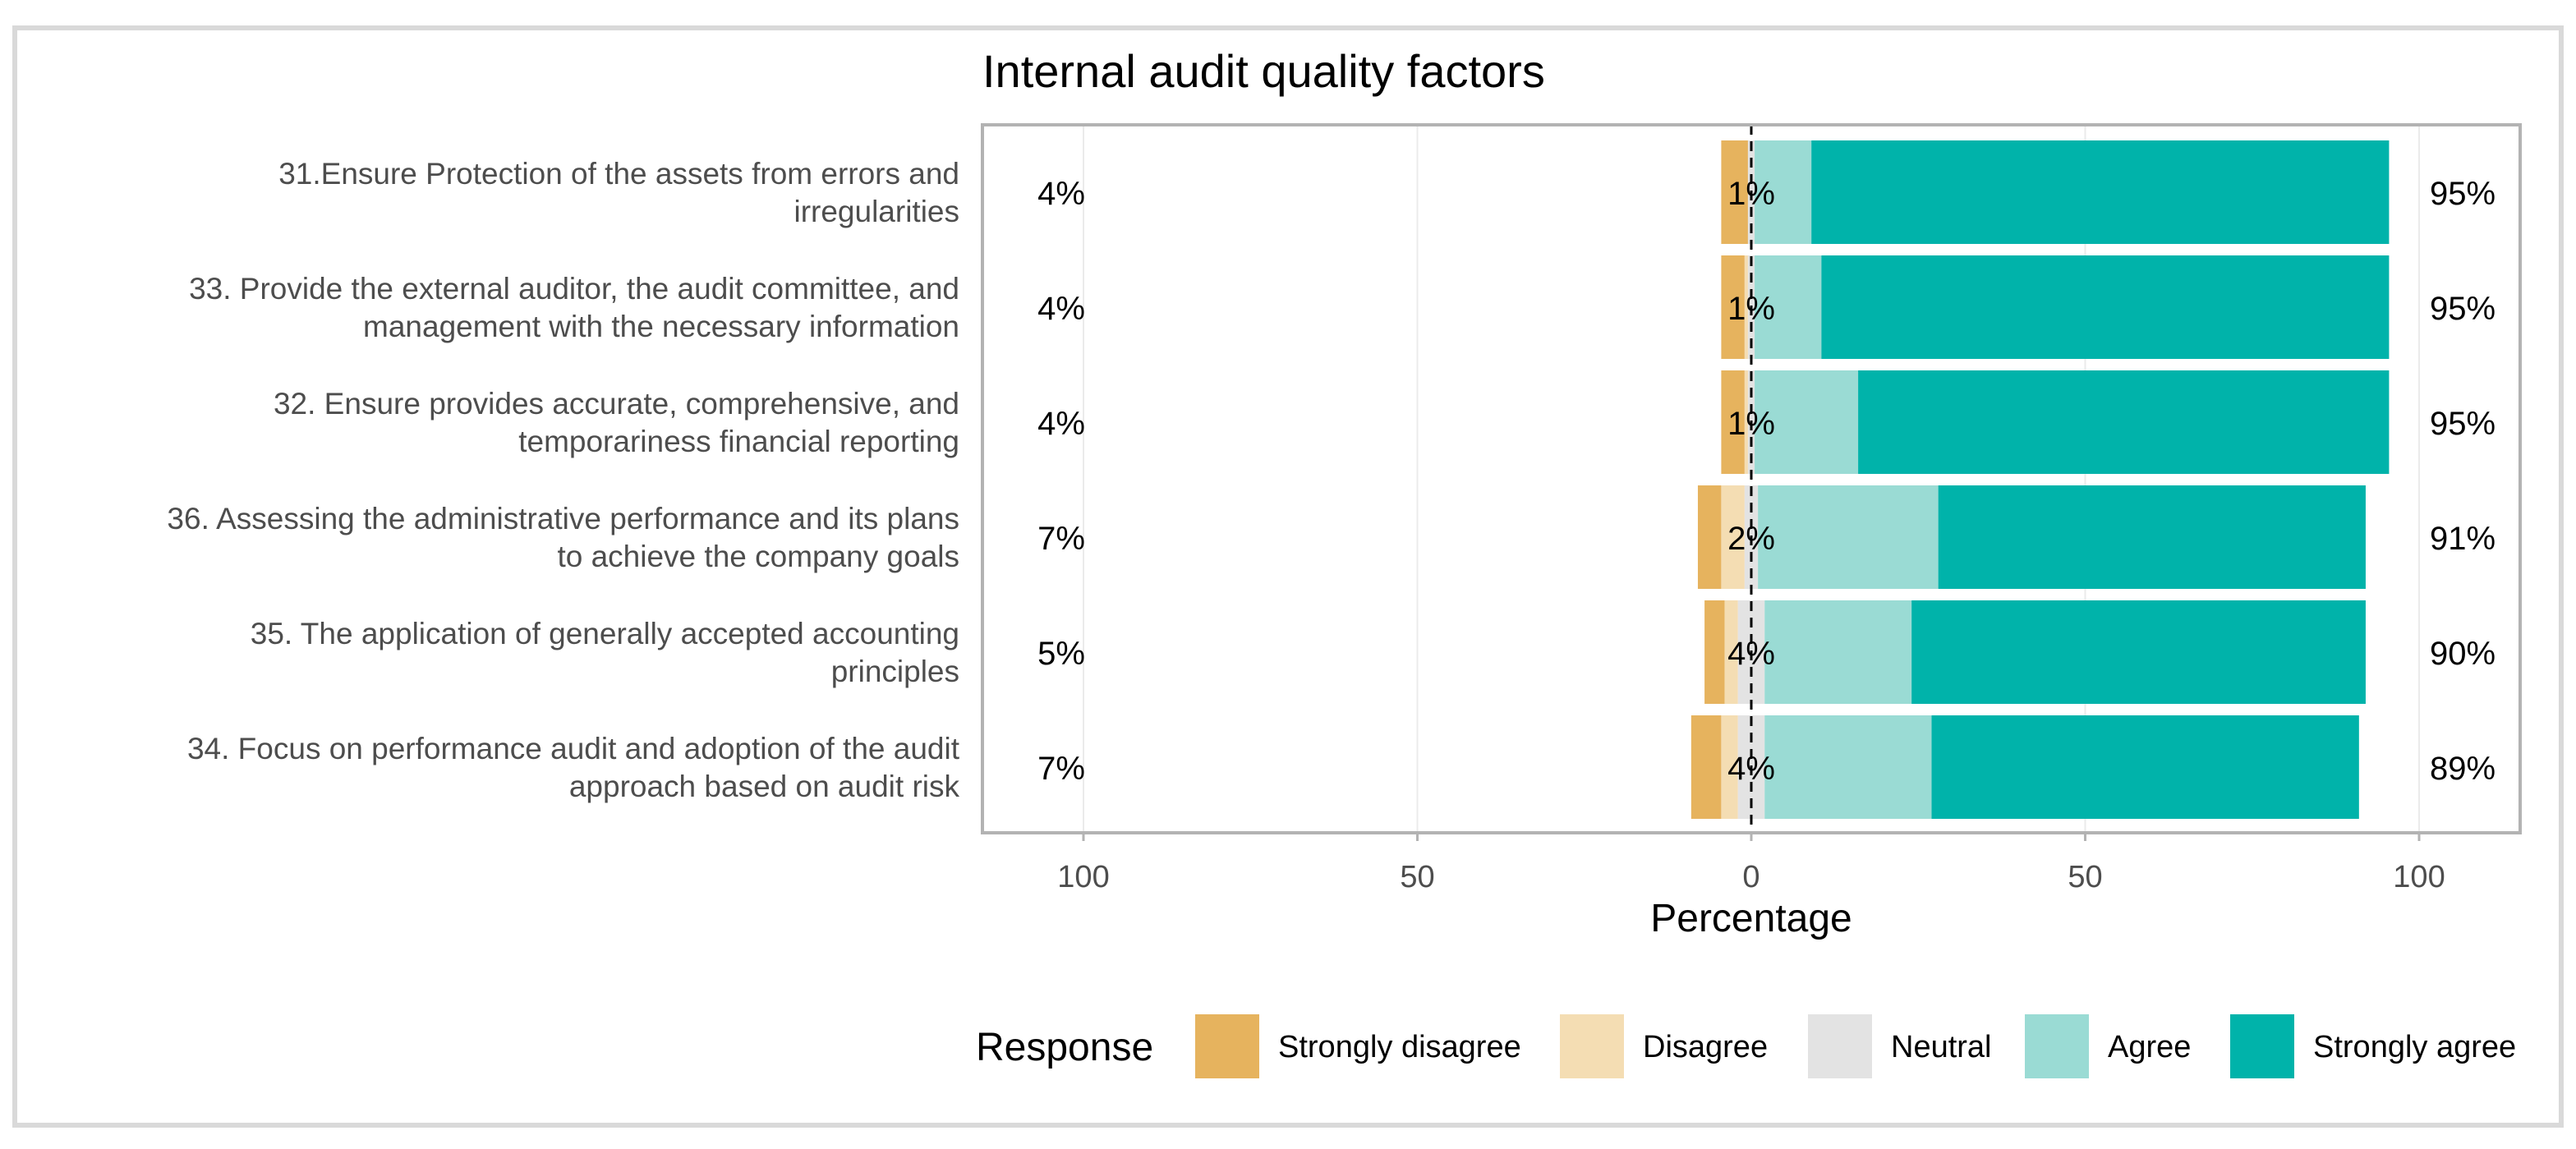 The image size is (2576, 1149). Describe the element at coordinates (2463, 769) in the screenshot. I see `high-percent-label: 89%` at that location.